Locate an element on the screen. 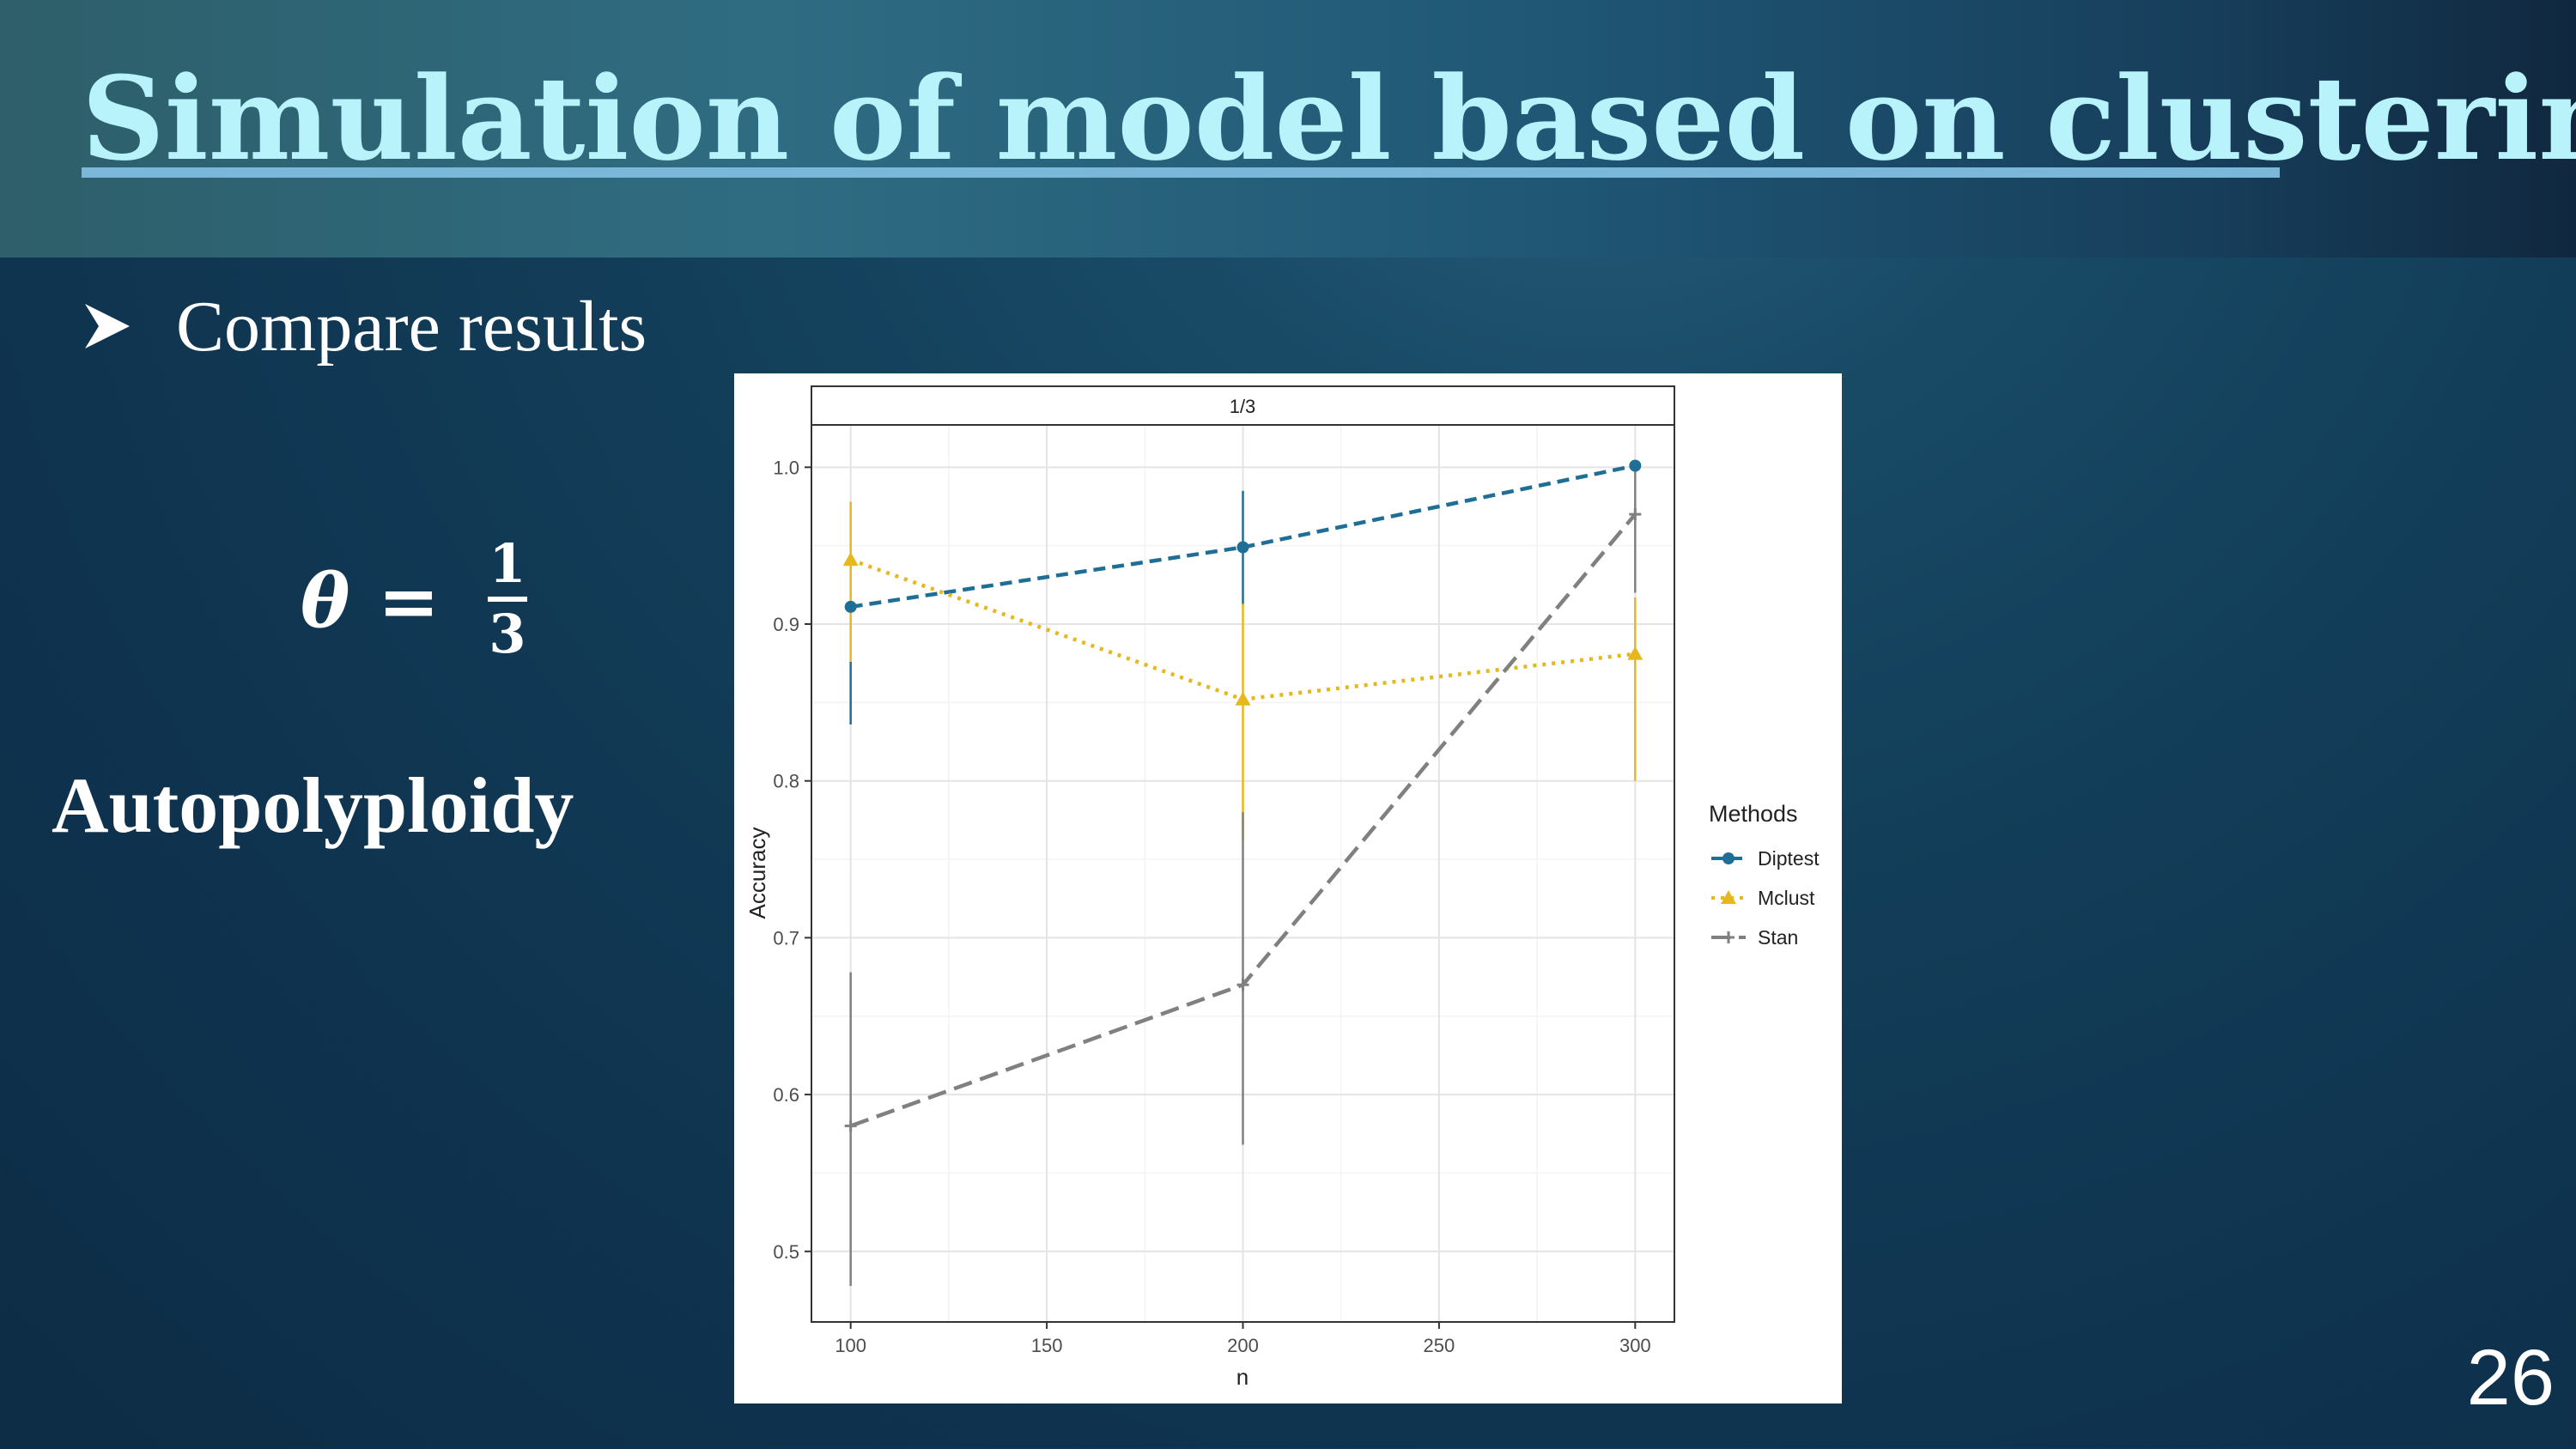 Image resolution: width=2576 pixels, height=1449 pixels. bullet-item: Compare results is located at coordinates (365, 326).